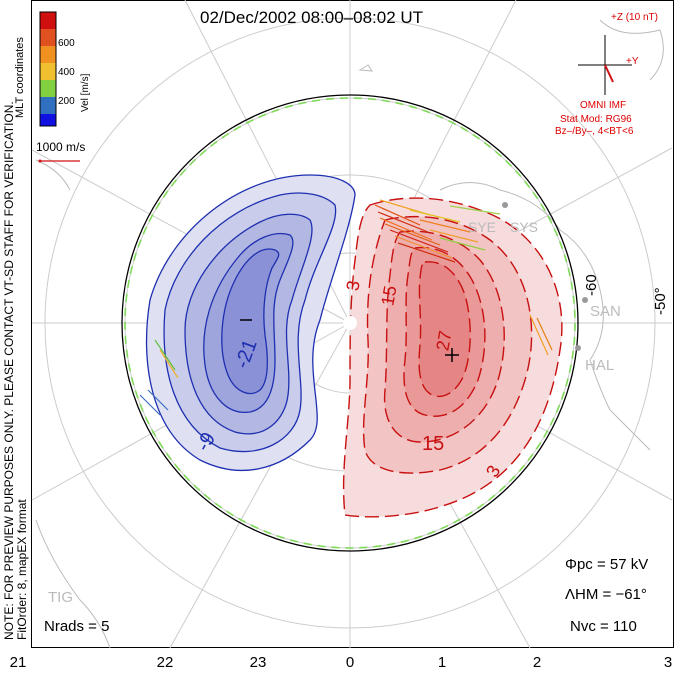 This screenshot has height=674, width=680. Describe the element at coordinates (77, 626) in the screenshot. I see `n-rads: Nrads = 5` at that location.